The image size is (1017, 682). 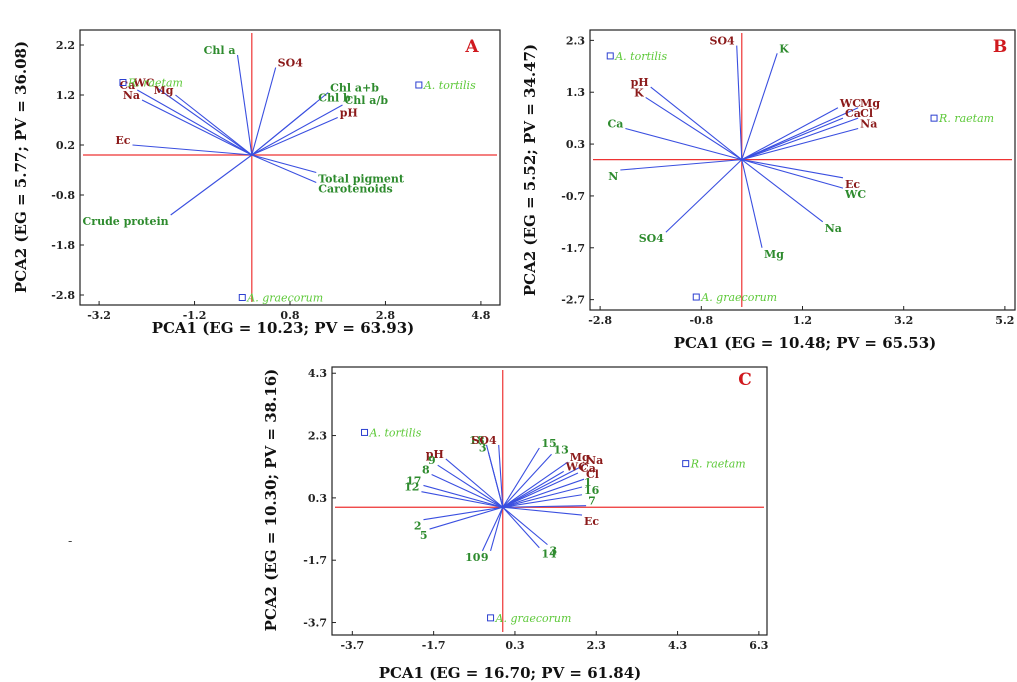 What do you see at coordinates (354, 88) in the screenshot?
I see `vector-label: Chl a+b` at bounding box center [354, 88].